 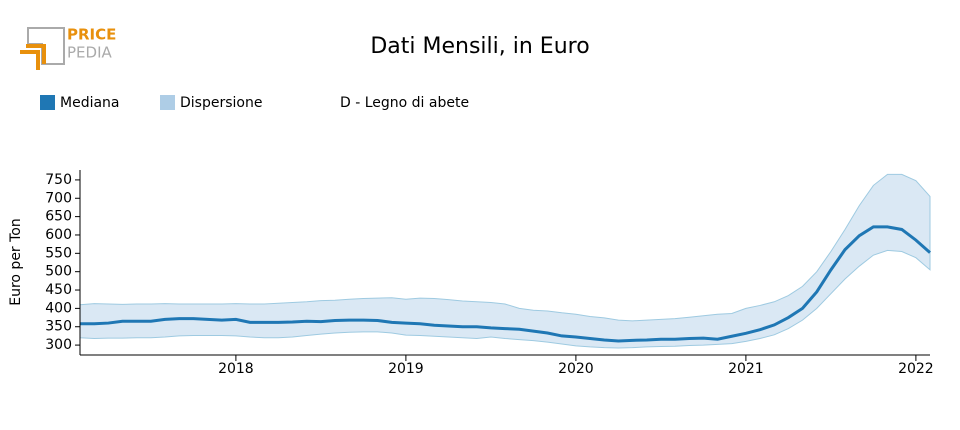 What do you see at coordinates (58, 272) in the screenshot?
I see `y-tick-label: 500` at bounding box center [58, 272].